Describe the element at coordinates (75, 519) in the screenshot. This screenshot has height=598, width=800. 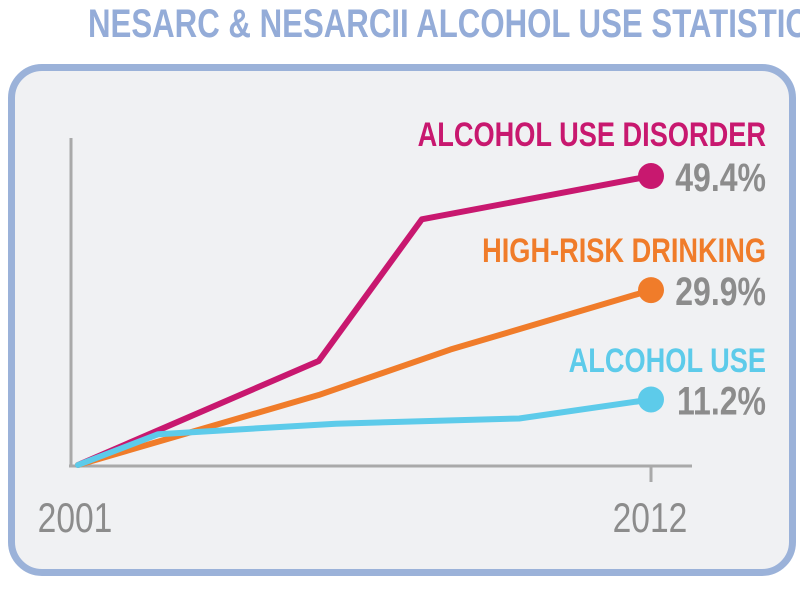
I see `x-tick-label: 2001` at that location.